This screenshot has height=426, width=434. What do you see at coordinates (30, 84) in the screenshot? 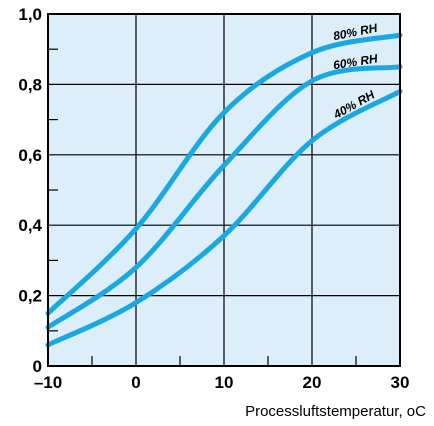
I see `y-tick-label: 0,8` at bounding box center [30, 84].